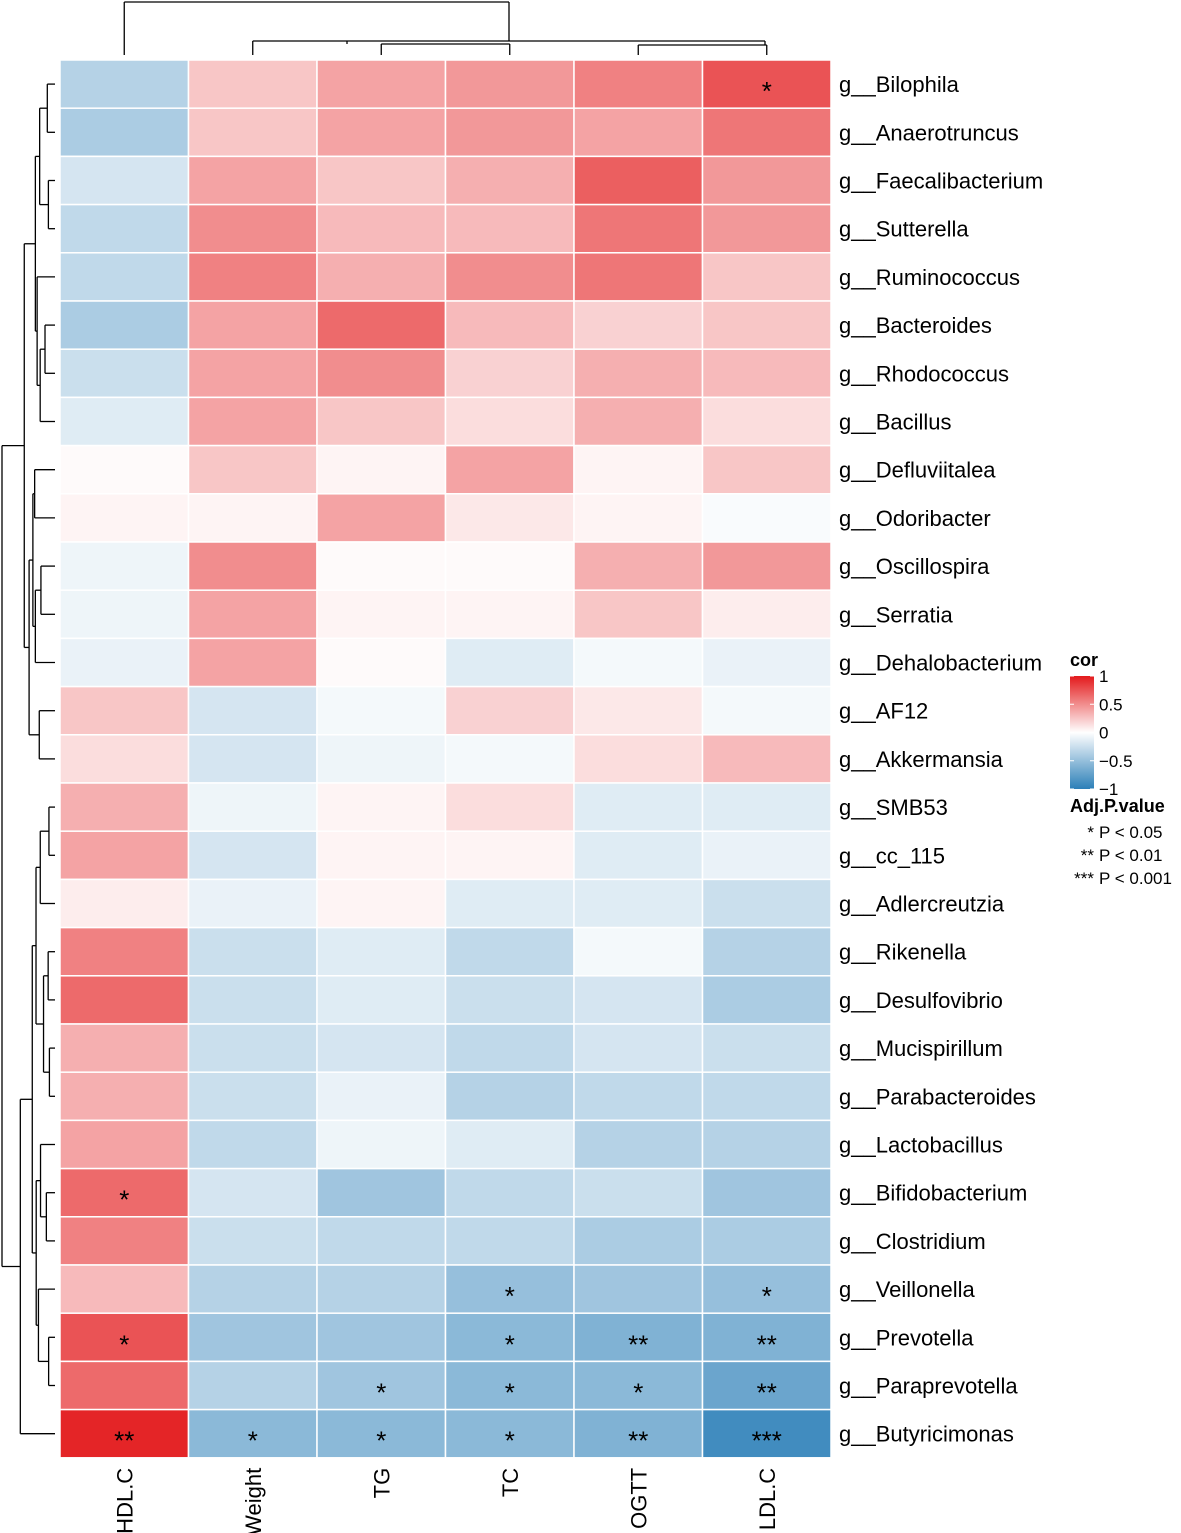 The width and height of the screenshot is (1181, 1533). I want to click on row-label: g__Oscillospira, so click(914, 566).